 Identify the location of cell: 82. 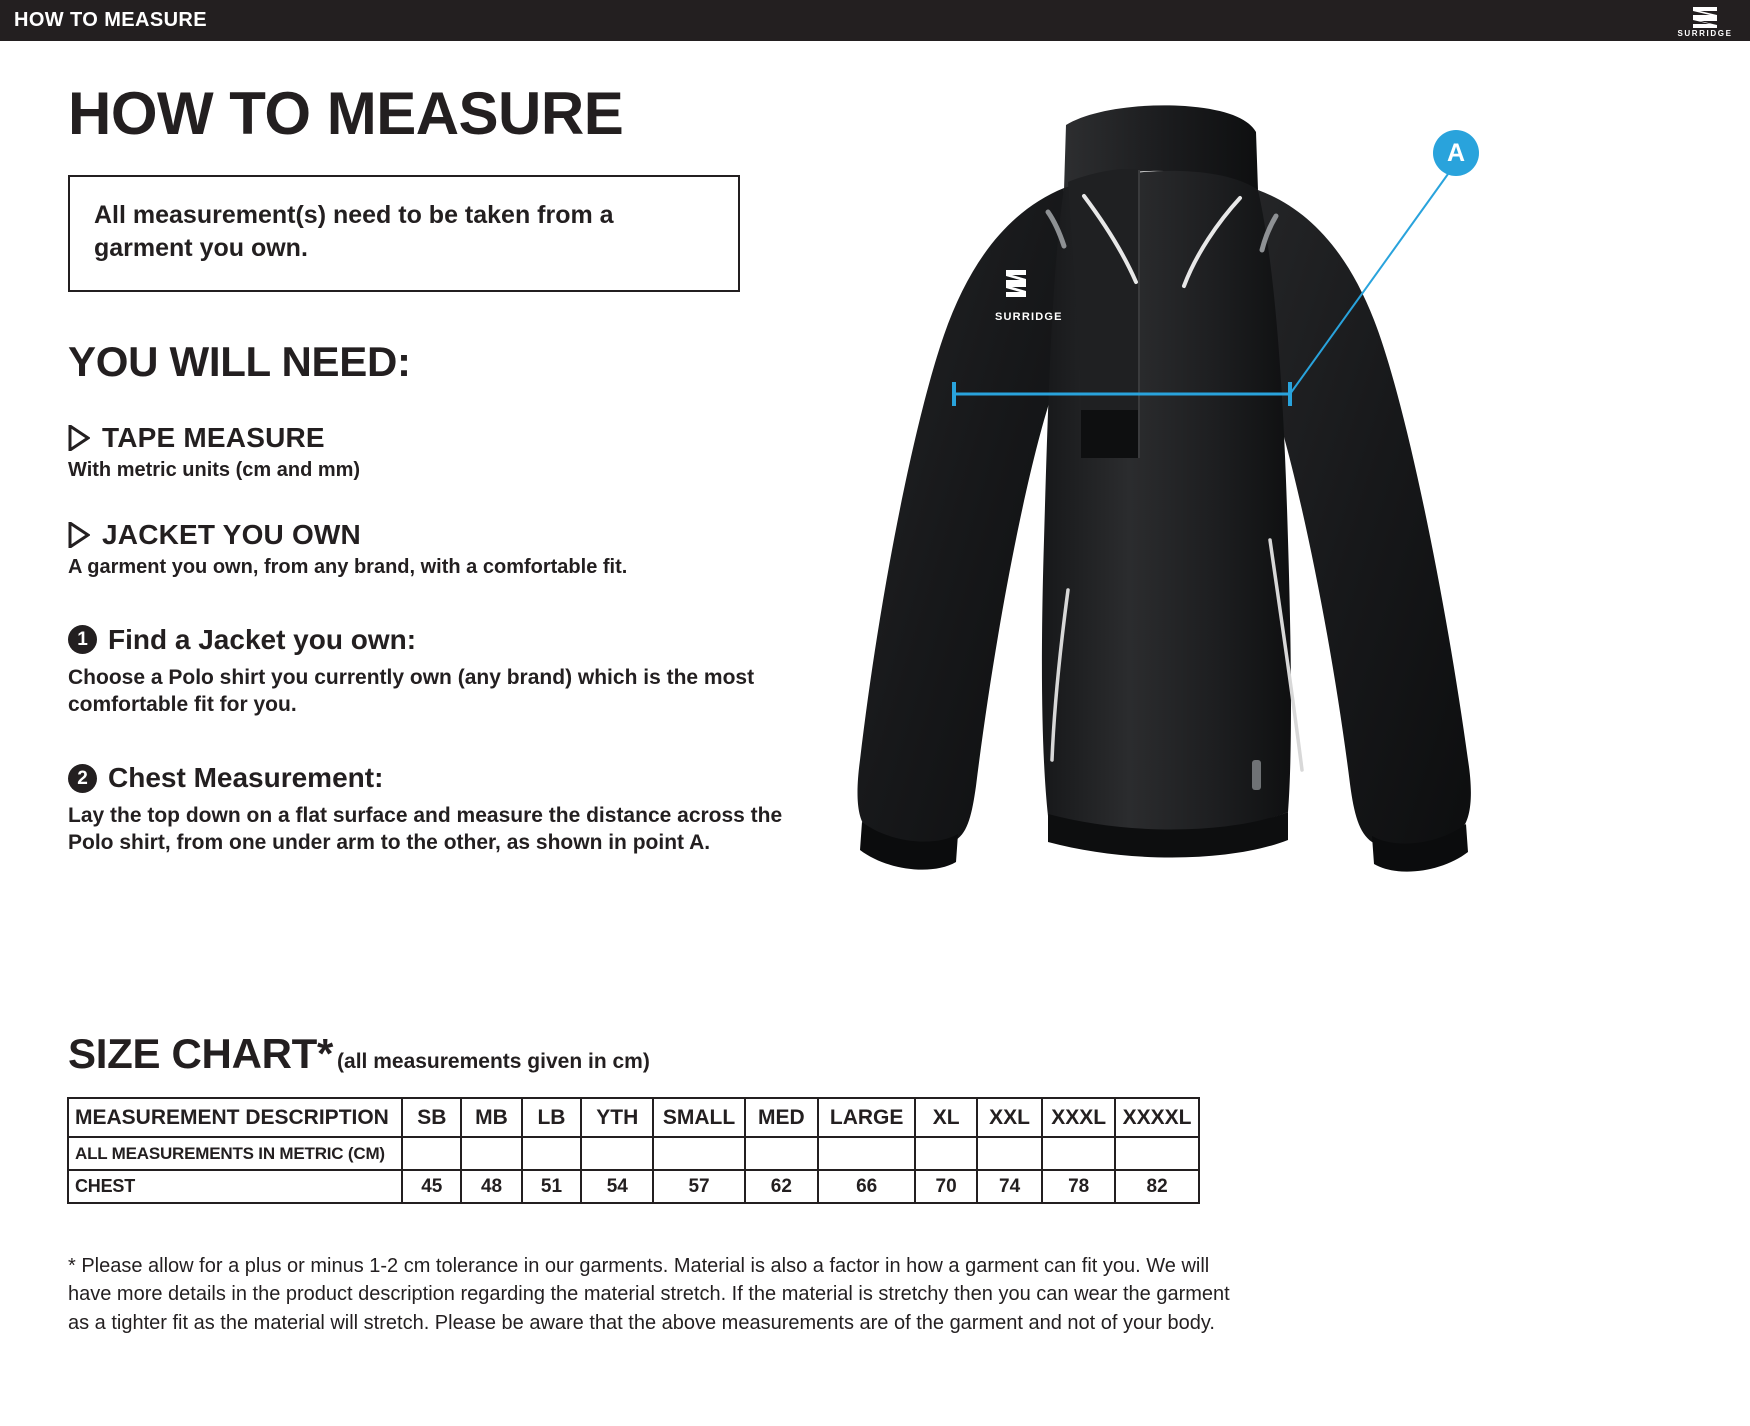
(1157, 1186).